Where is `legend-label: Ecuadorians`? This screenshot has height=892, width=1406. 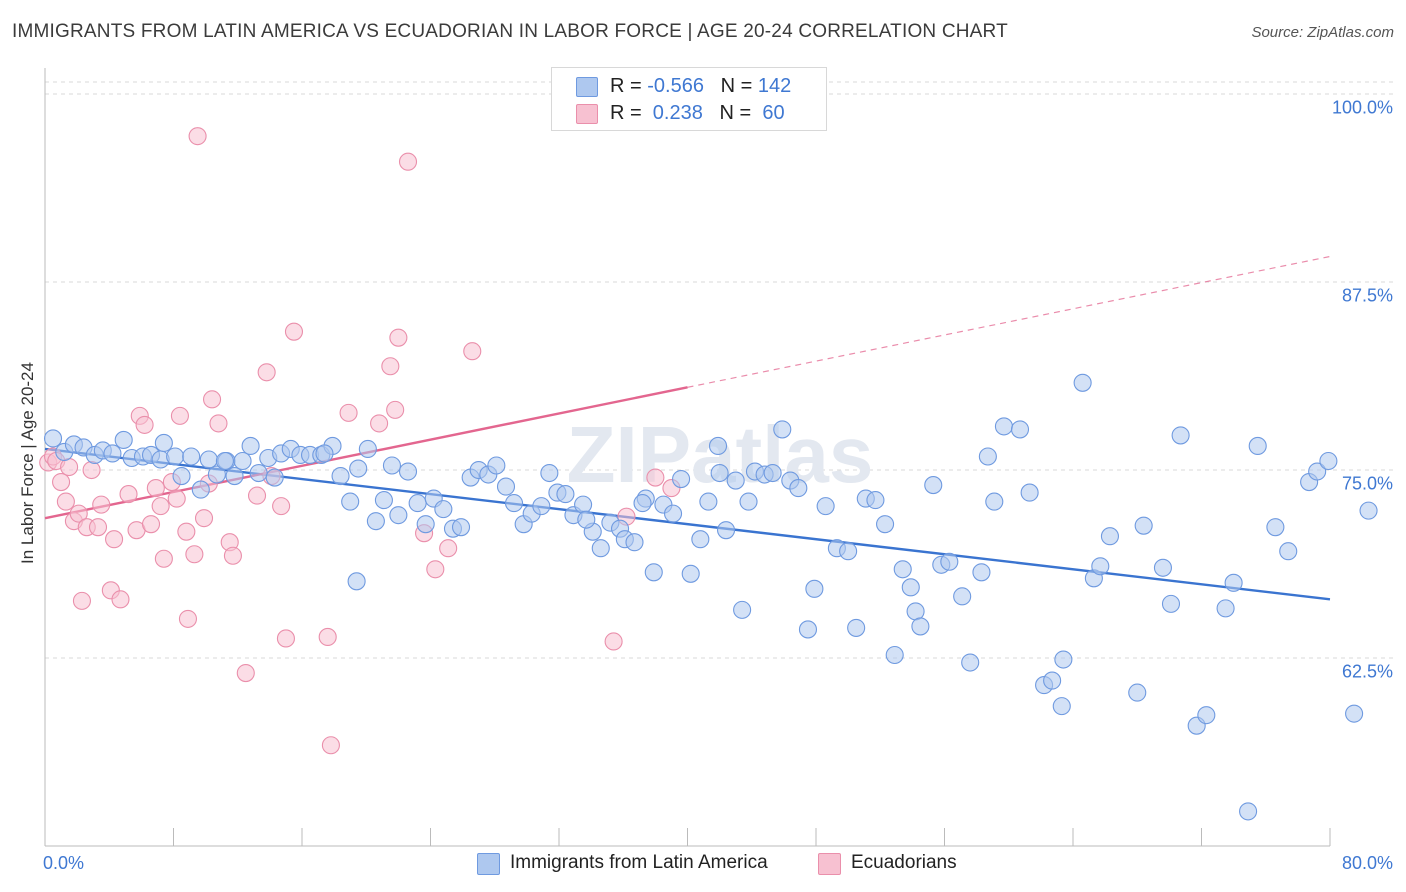 legend-label: Ecuadorians is located at coordinates (904, 862).